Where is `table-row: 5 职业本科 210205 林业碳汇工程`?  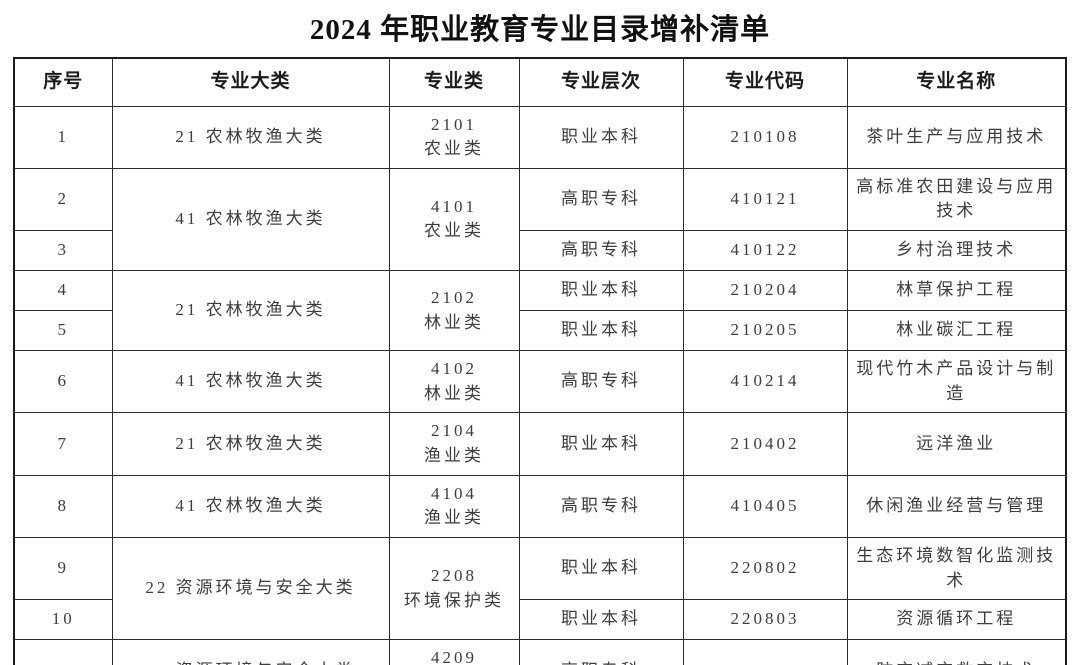
table-row: 5 职业本科 210205 林业碳汇工程 is located at coordinates (540, 331).